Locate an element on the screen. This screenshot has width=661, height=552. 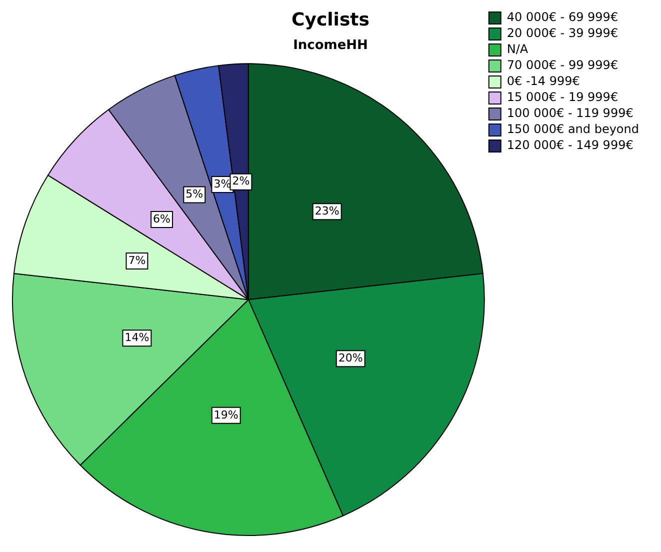
data-label: 6% is located at coordinates (162, 219).